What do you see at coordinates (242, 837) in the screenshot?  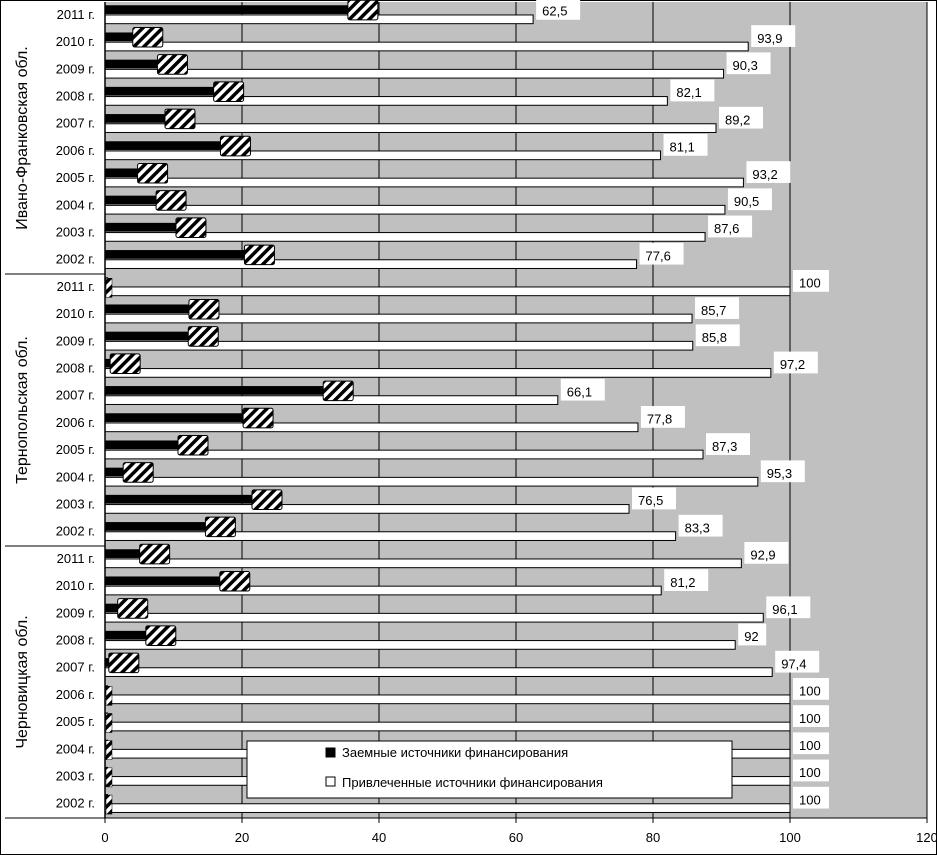 I see `x-tick-label: 20` at bounding box center [242, 837].